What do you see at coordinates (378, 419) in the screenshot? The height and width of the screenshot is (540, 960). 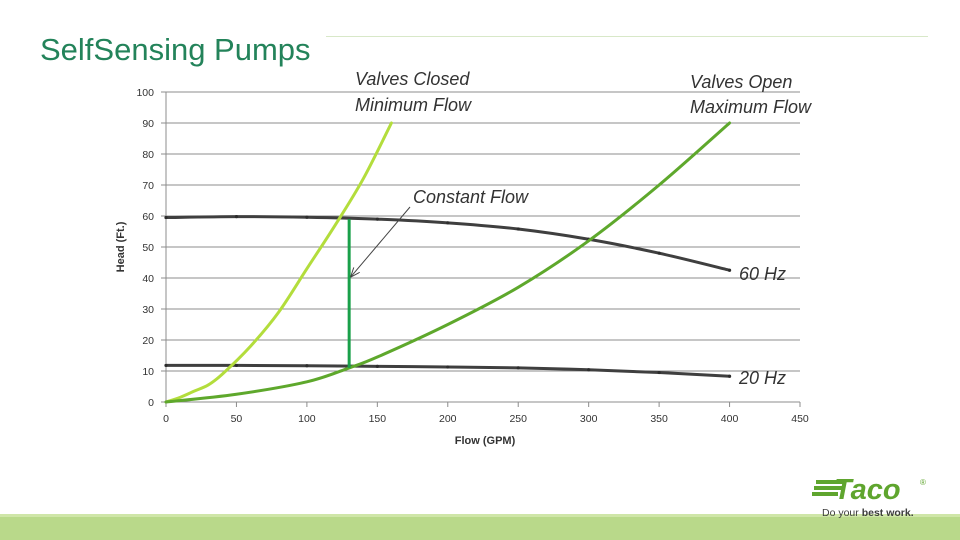 I see `x-tick-label: 150` at bounding box center [378, 419].